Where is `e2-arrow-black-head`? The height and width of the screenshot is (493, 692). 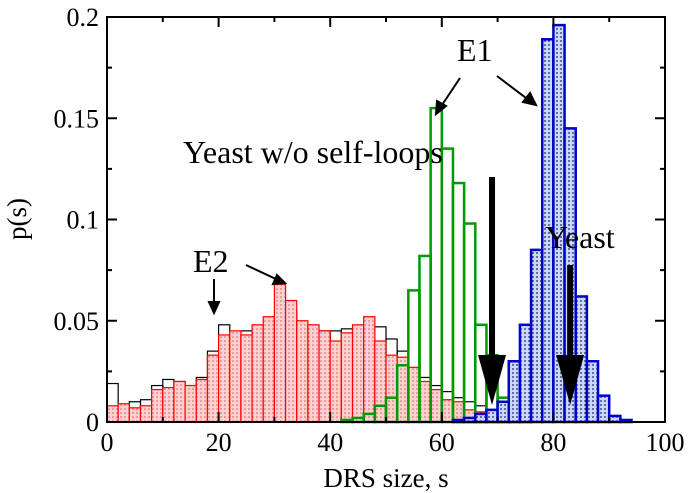 e2-arrow-black-head is located at coordinates (214, 308).